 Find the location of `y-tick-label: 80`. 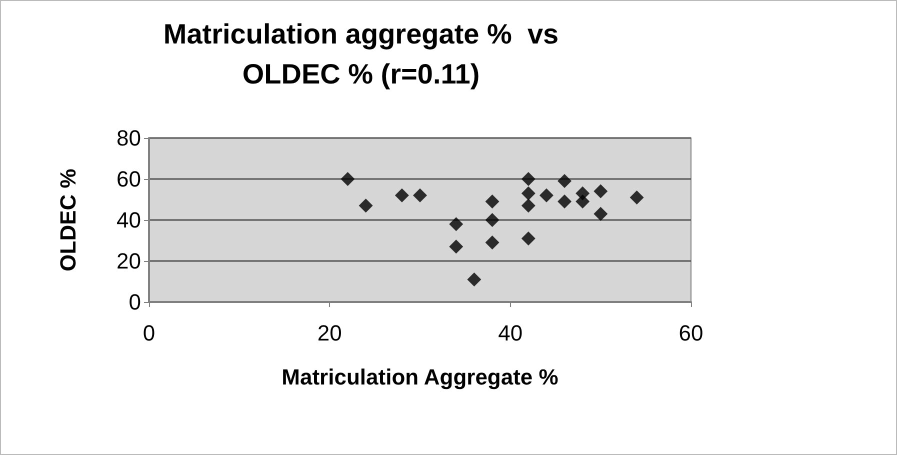

y-tick-label: 80 is located at coordinates (128, 138).